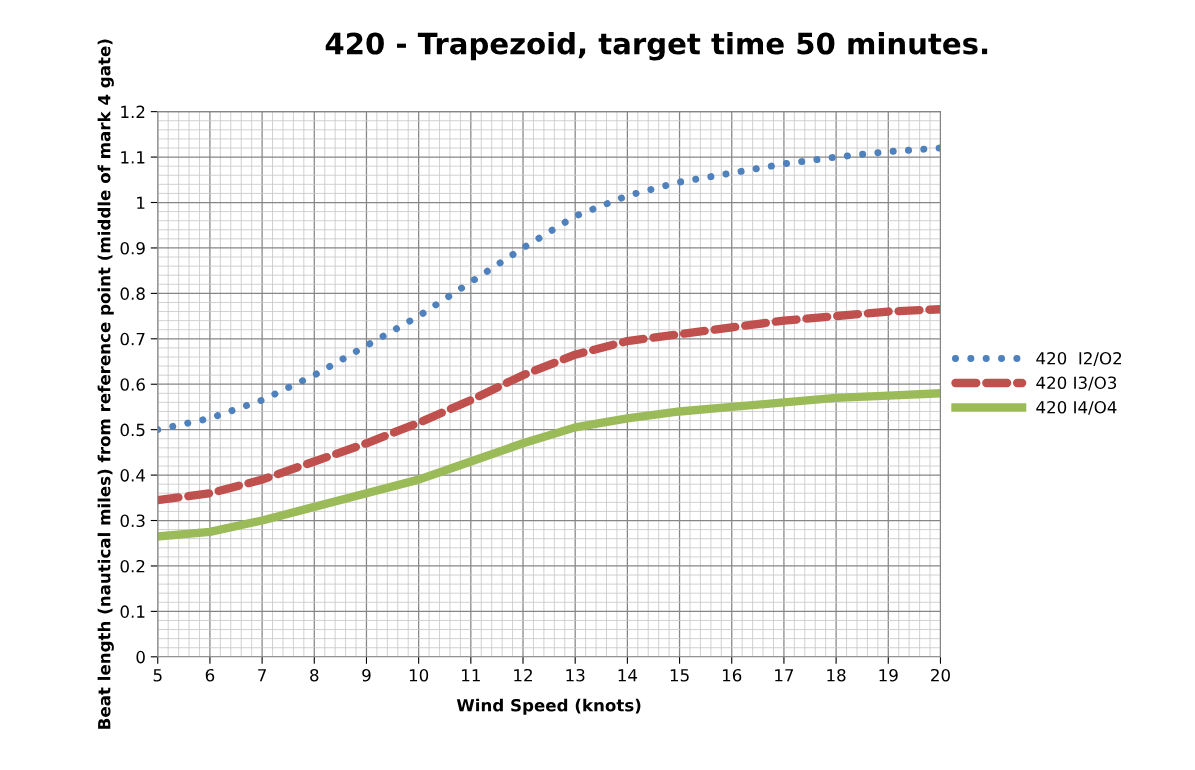 This screenshot has width=1195, height=770. Describe the element at coordinates (132, 521) in the screenshot. I see `y-tick-label: 0.3` at that location.